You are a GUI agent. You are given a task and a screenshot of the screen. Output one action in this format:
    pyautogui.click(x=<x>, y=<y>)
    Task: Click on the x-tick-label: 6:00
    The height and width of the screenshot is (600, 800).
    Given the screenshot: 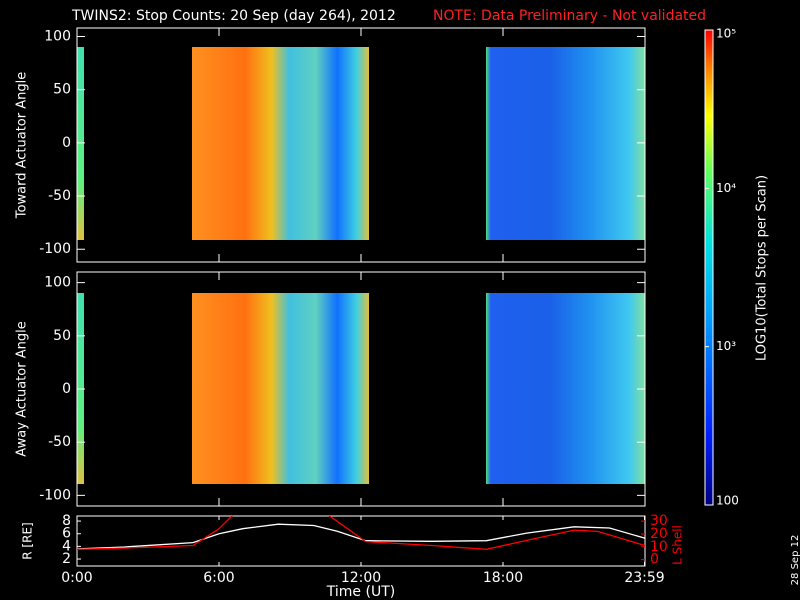 What is the action you would take?
    pyautogui.click(x=218, y=578)
    